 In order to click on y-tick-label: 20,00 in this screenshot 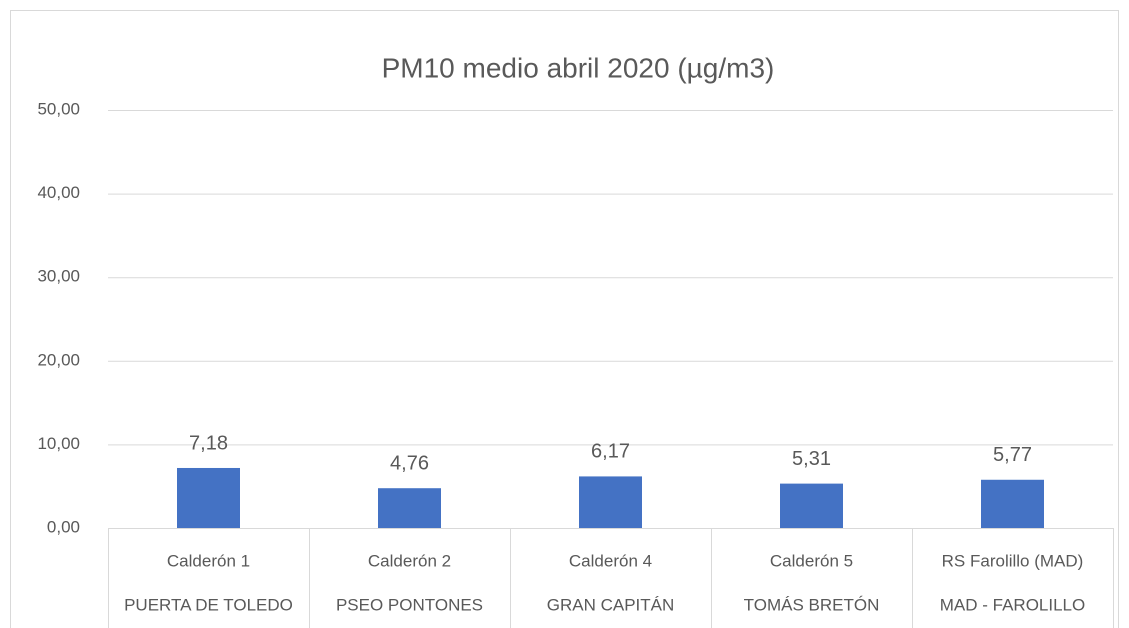, I will do `click(58, 359)`.